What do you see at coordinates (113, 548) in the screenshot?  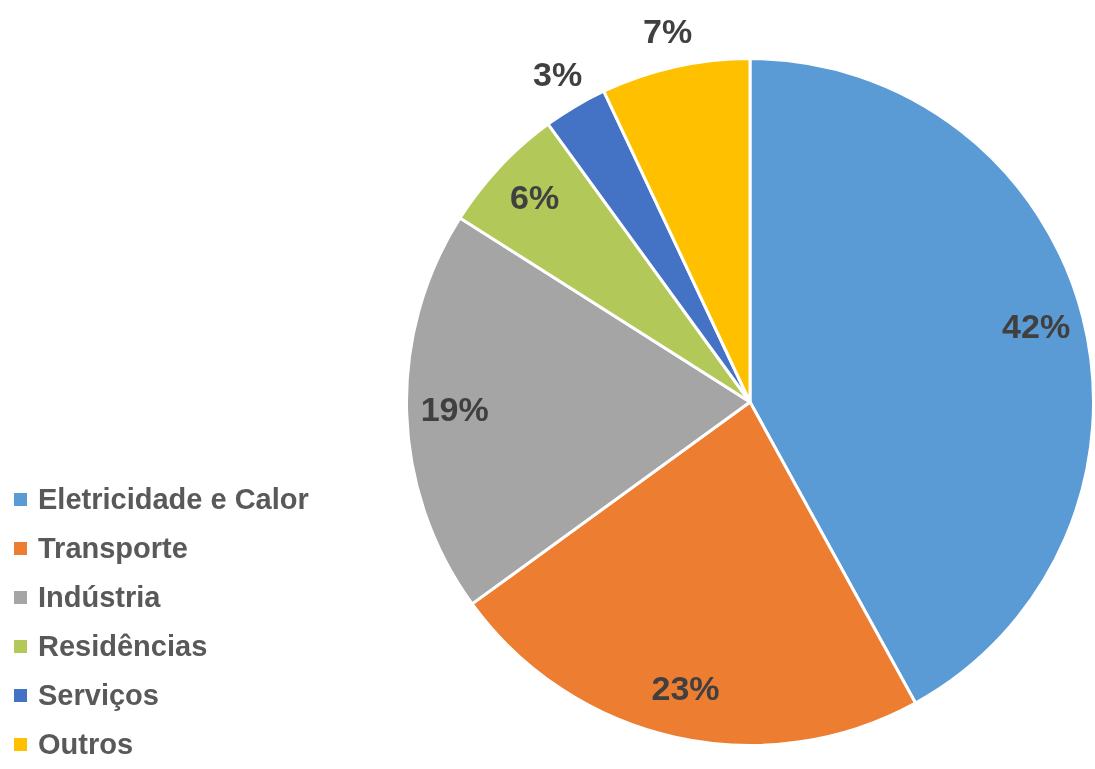 I see `legend-label: Transporte` at bounding box center [113, 548].